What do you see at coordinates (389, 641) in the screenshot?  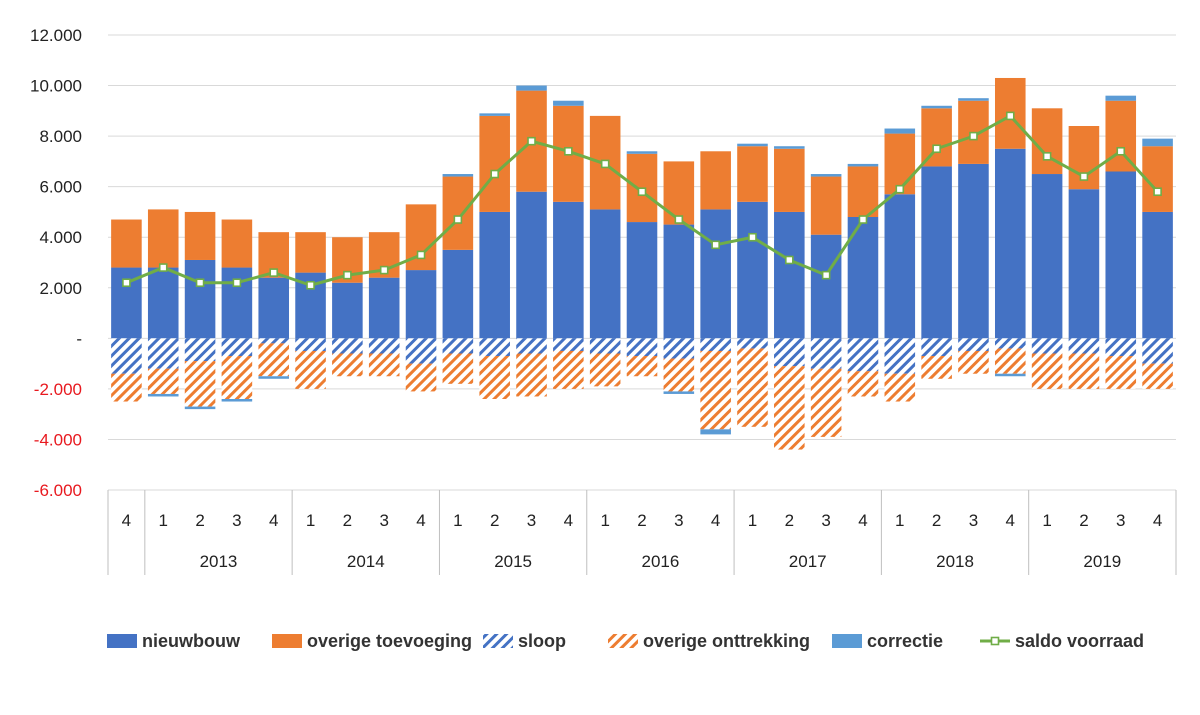 I see `legend-label: overige toevoeging` at bounding box center [389, 641].